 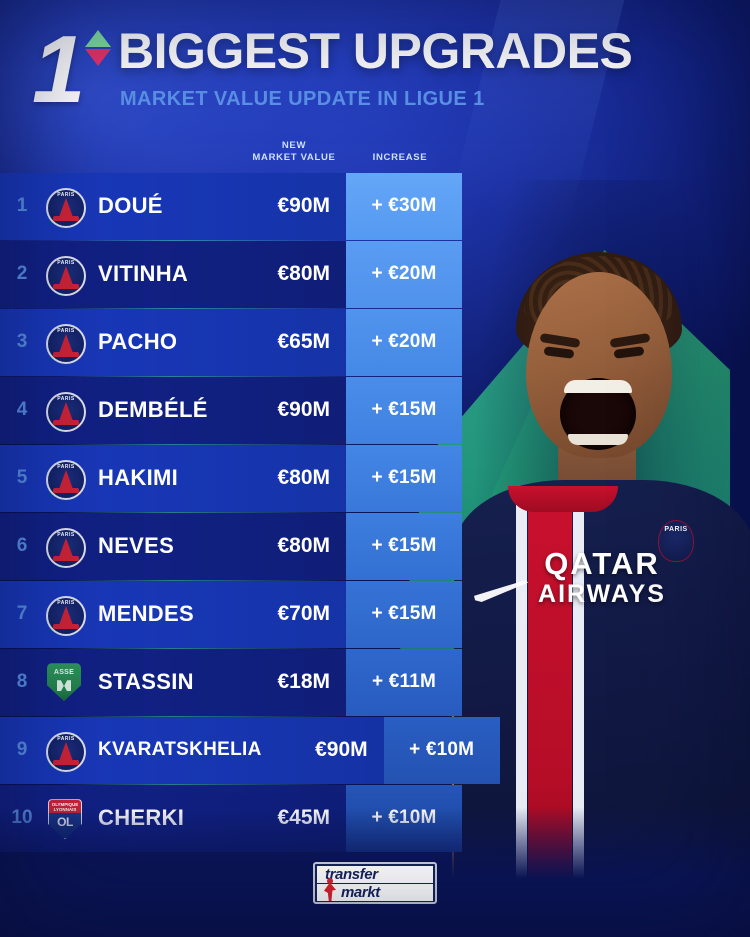 I want to click on rank-number: 6, so click(x=22, y=546).